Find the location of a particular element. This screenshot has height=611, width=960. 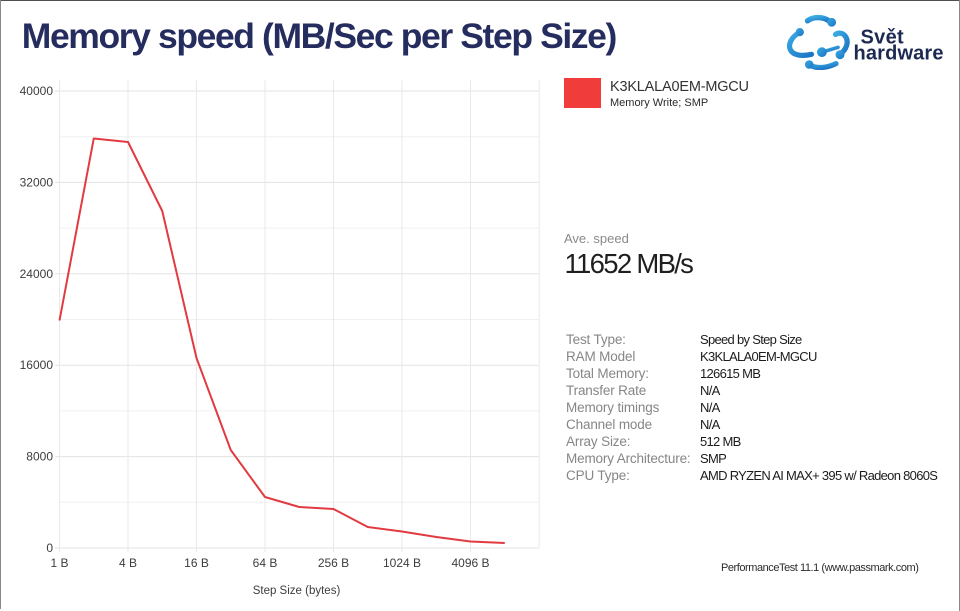

svg-text: 16000 is located at coordinates (37, 365).